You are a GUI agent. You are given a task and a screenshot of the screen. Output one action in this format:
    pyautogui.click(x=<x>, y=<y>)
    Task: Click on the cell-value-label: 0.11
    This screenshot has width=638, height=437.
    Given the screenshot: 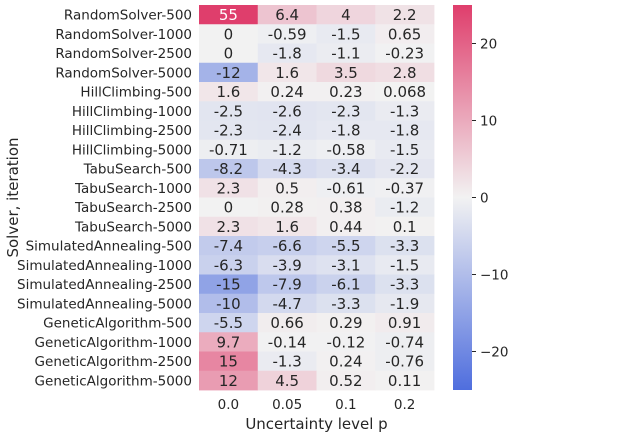 What is the action you would take?
    pyautogui.click(x=404, y=381)
    